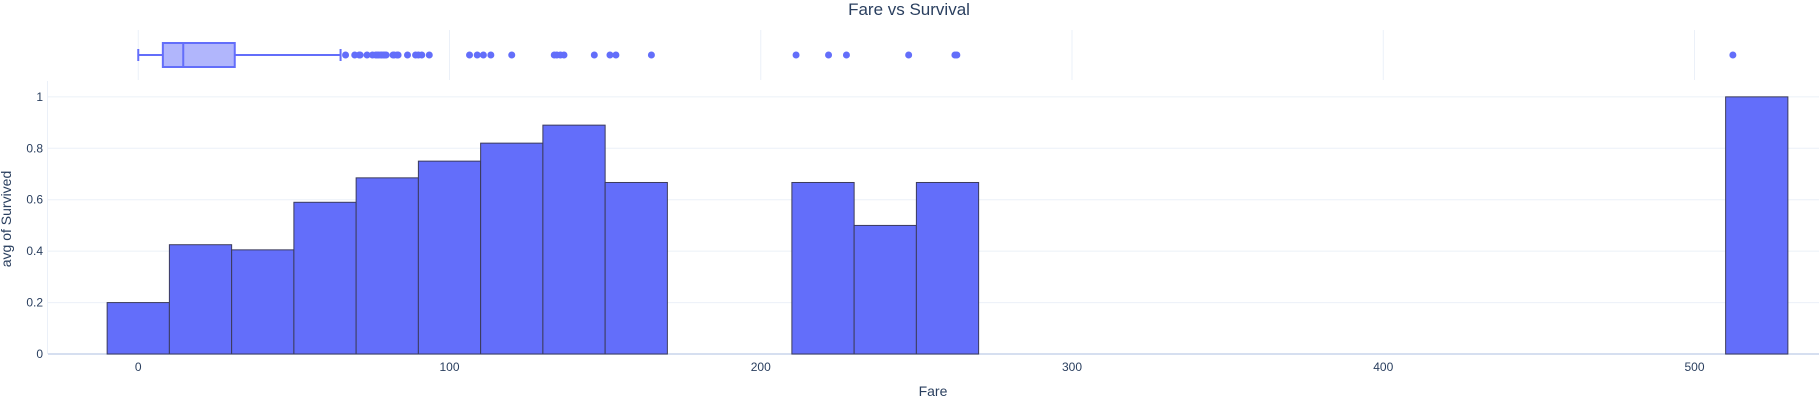 Image resolution: width=1819 pixels, height=405 pixels. What do you see at coordinates (34, 225) in the screenshot?
I see `y-axis-ticks: 0 0.2 0.4 0.6 0.8 1` at bounding box center [34, 225].